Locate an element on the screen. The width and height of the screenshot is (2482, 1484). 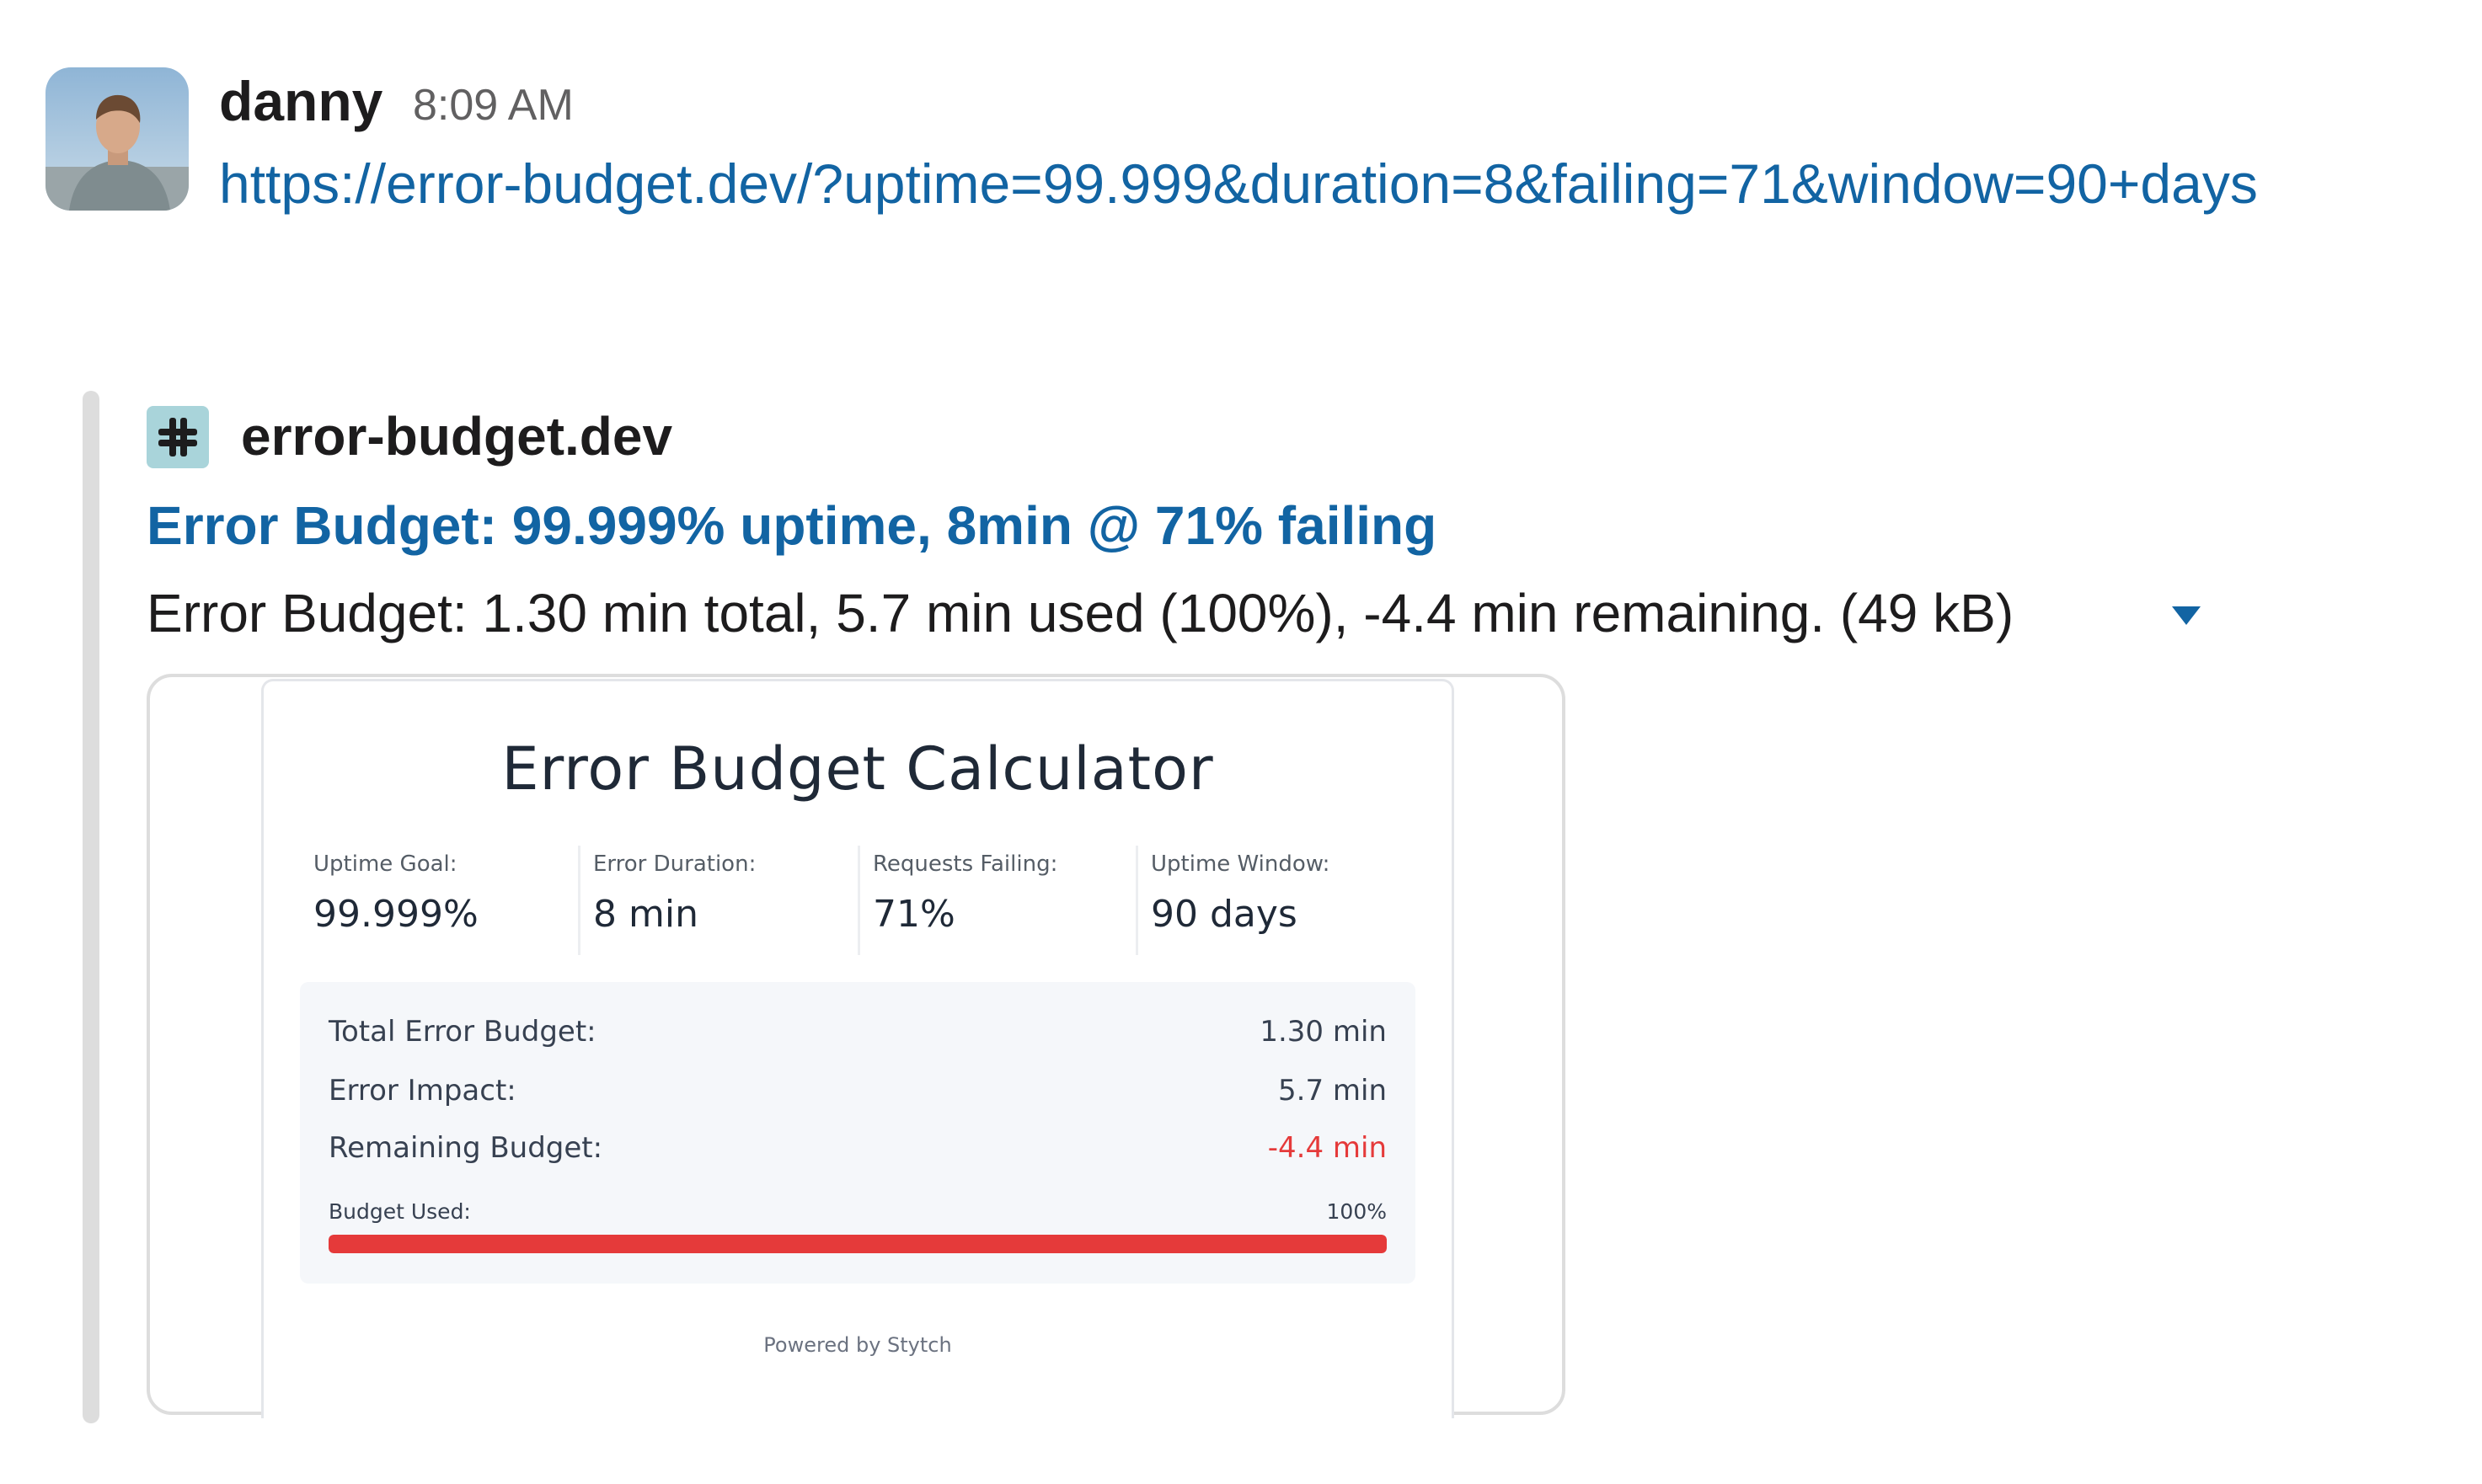
metric-label: Requests Failing: is located at coordinates (965, 864).